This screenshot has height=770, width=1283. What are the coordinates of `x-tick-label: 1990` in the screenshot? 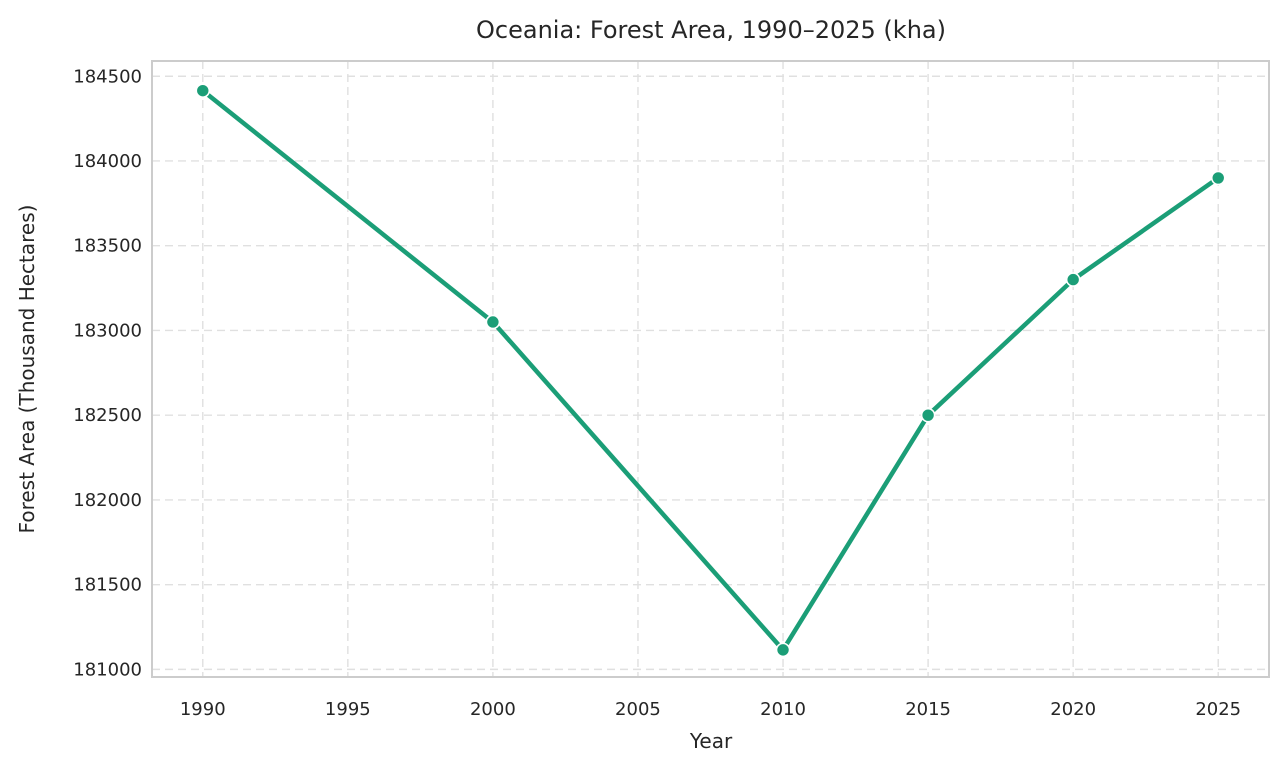 It's located at (203, 709).